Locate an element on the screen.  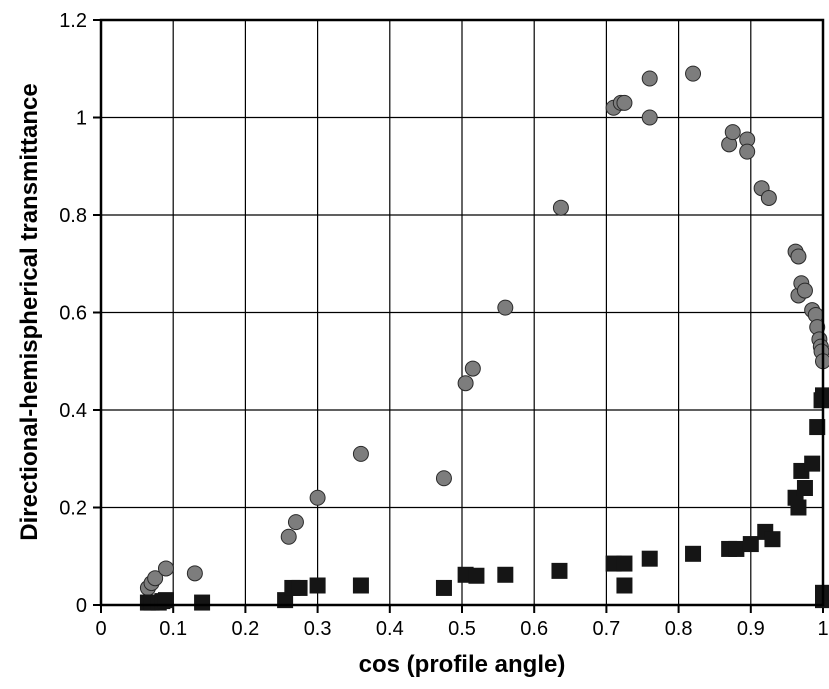
x-tick-label: 0.8 is located at coordinates (679, 629).